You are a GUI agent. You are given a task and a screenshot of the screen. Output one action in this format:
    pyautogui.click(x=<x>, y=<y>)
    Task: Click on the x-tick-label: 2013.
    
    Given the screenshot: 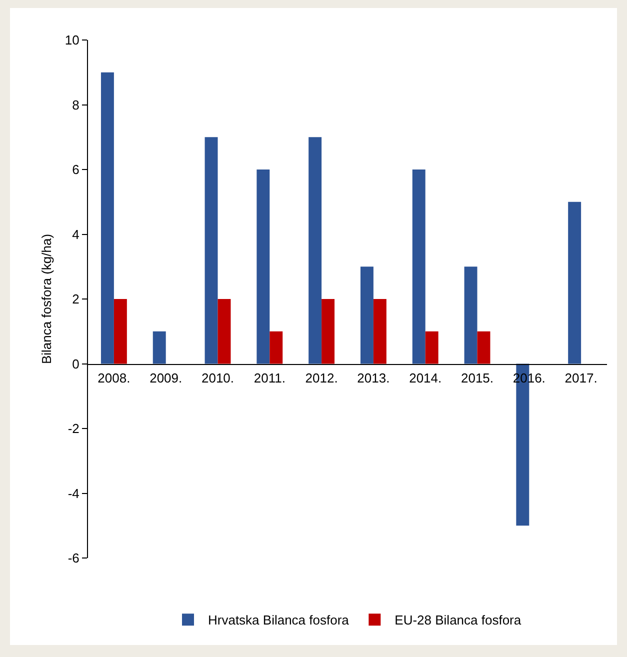 What is the action you would take?
    pyautogui.click(x=373, y=378)
    